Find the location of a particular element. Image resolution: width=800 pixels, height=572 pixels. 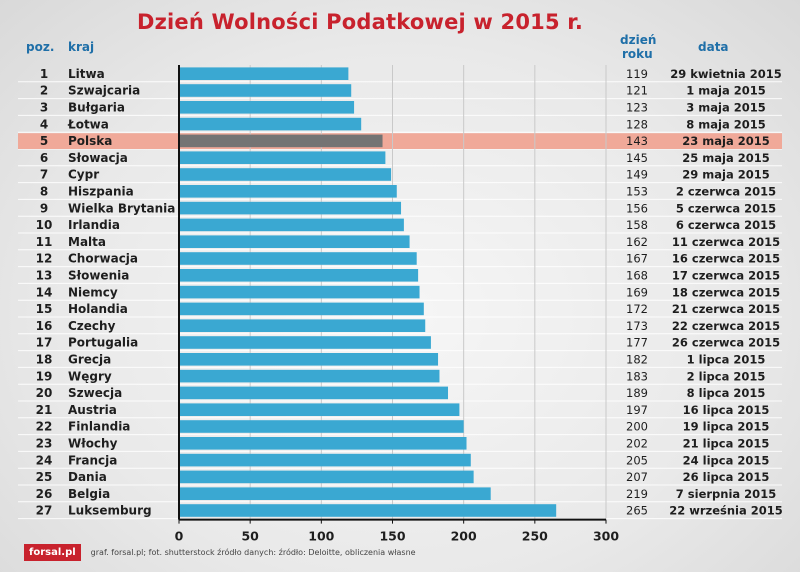

rank-label: 1 is located at coordinates (44, 74).